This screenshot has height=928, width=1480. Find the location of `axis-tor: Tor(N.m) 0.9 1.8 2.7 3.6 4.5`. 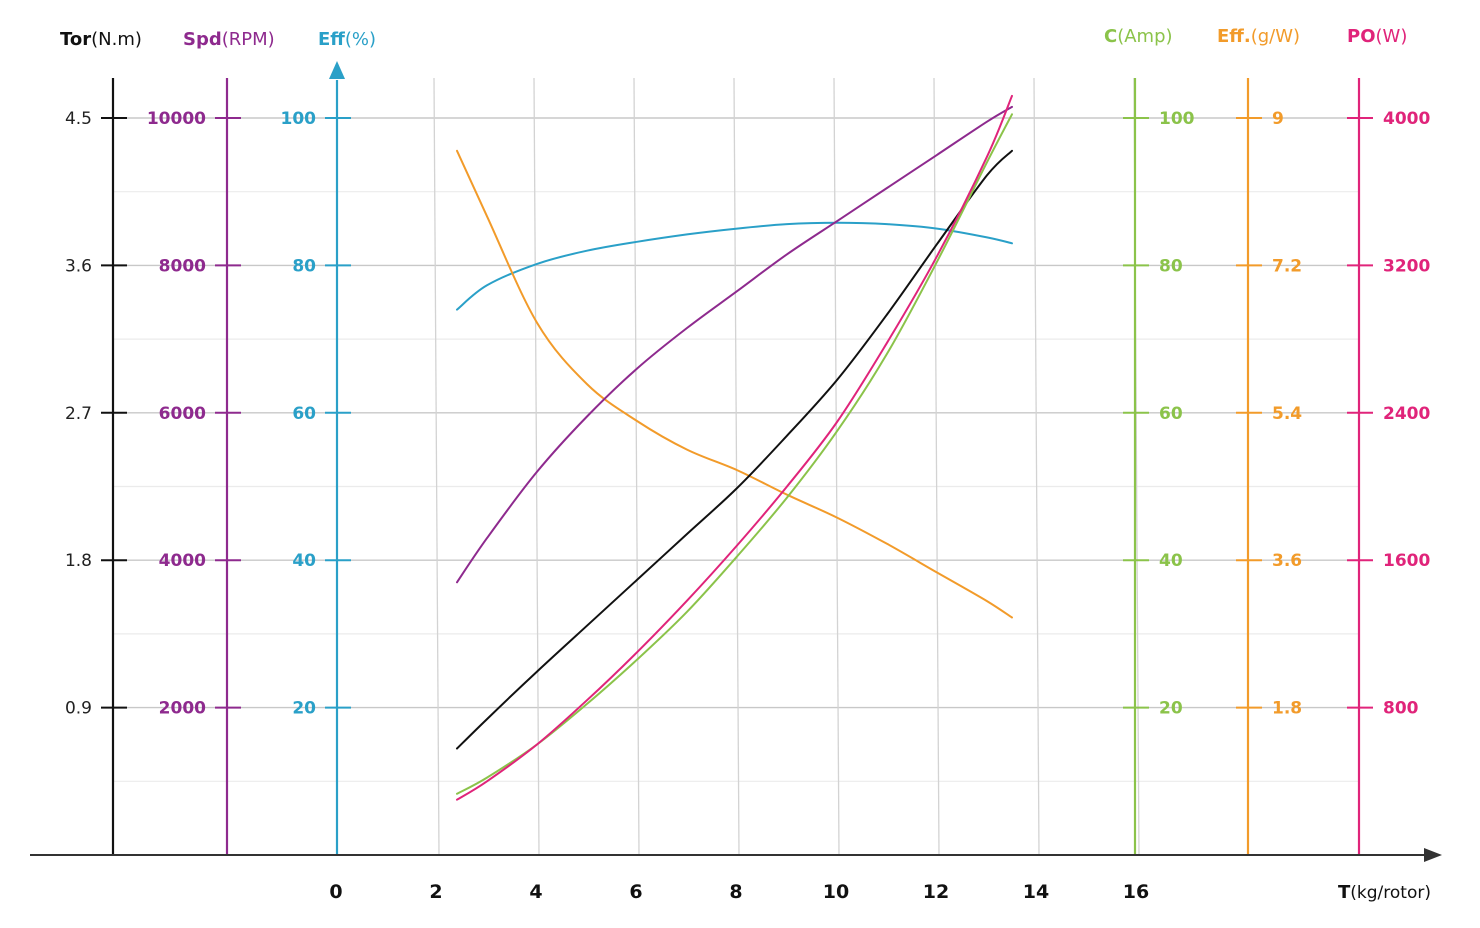

axis-tor: Tor(N.m) 0.9 1.8 2.7 3.6 4.5 is located at coordinates (101, 442).